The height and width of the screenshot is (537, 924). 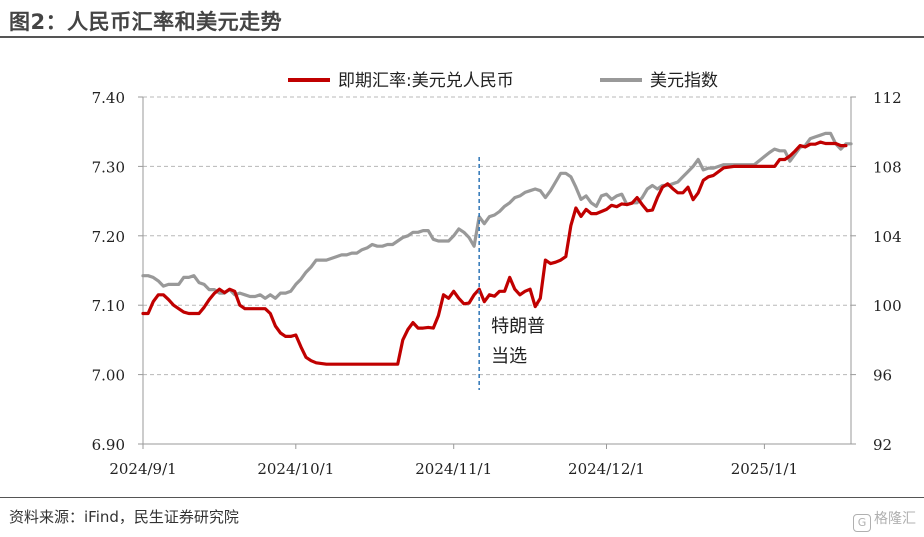 What do you see at coordinates (887, 306) in the screenshot?
I see `y-right-tick-label: 100` at bounding box center [887, 306].